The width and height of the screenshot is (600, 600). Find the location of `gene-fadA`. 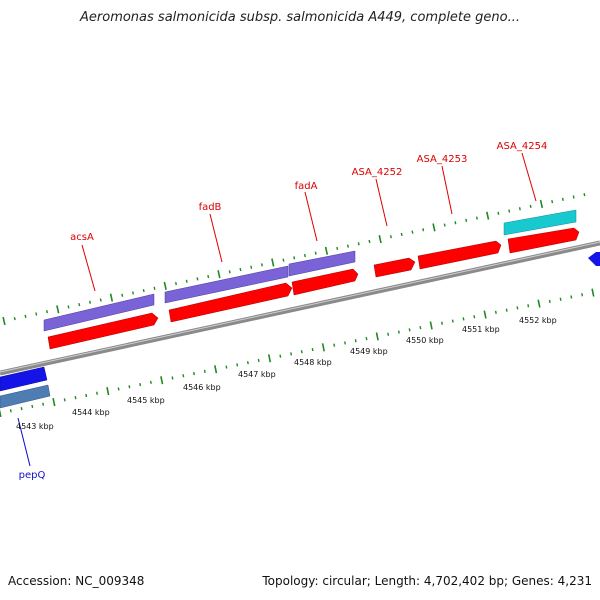

gene-fadA is located at coordinates (322, 263).